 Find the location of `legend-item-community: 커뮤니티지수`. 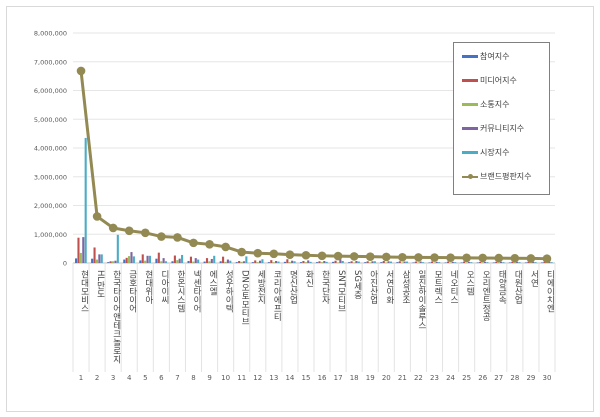

legend-item-community: 커뮤니티지수 is located at coordinates (493, 128).